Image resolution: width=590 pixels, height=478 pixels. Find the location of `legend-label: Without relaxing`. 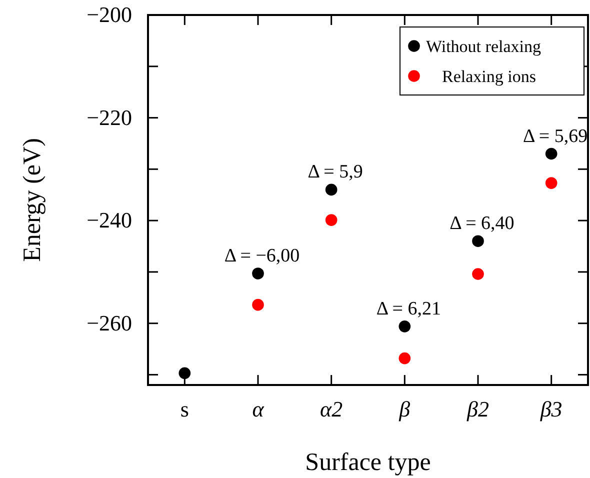

legend-label: Without relaxing is located at coordinates (484, 46).